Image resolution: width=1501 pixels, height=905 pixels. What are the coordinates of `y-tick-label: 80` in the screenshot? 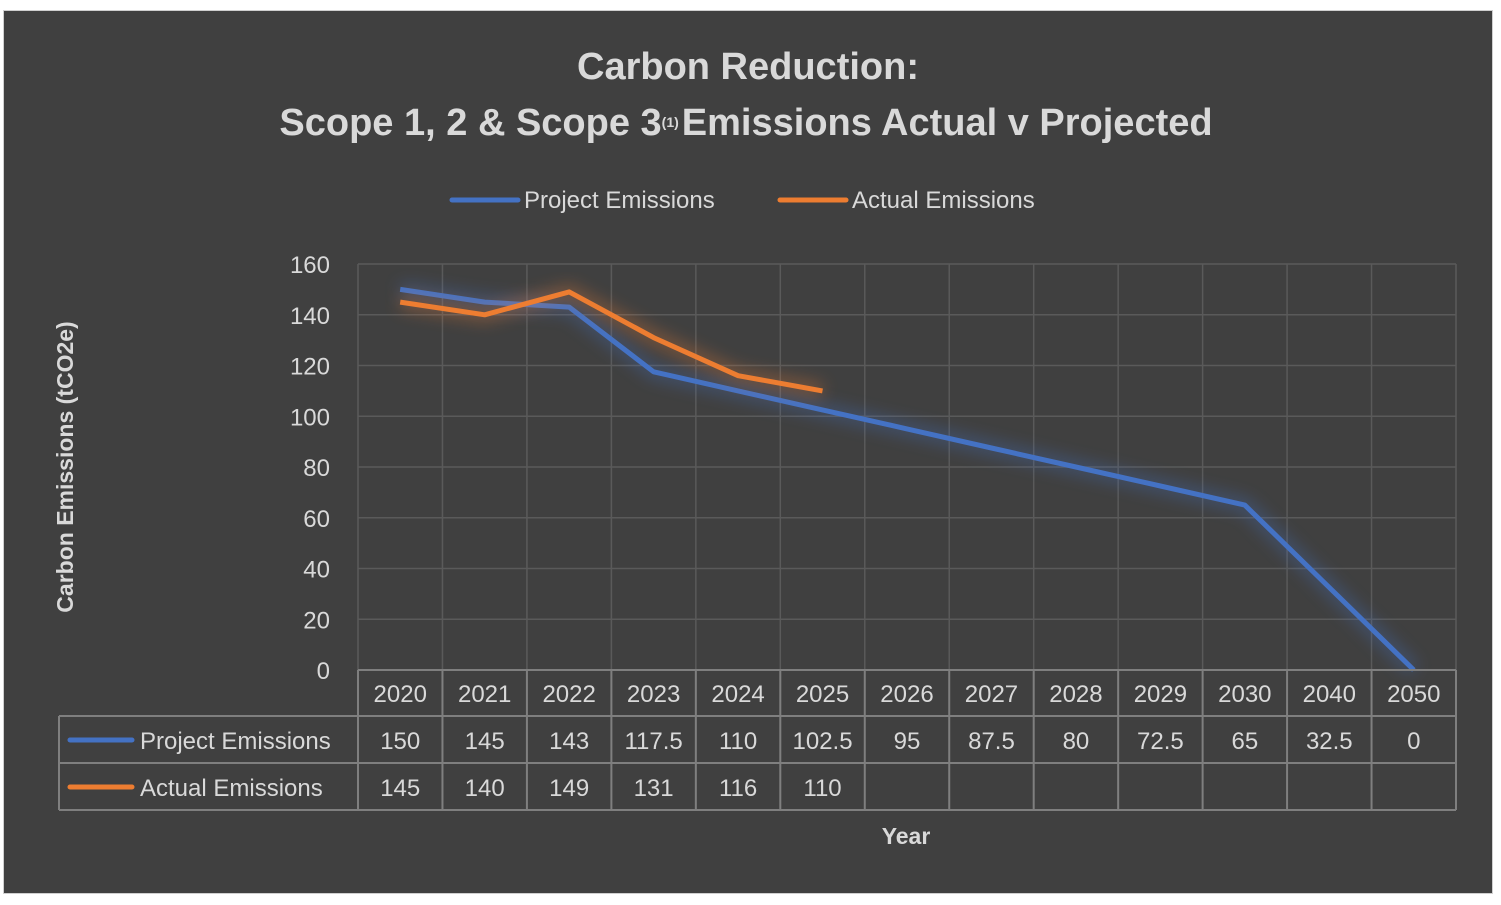 It's located at (316, 468).